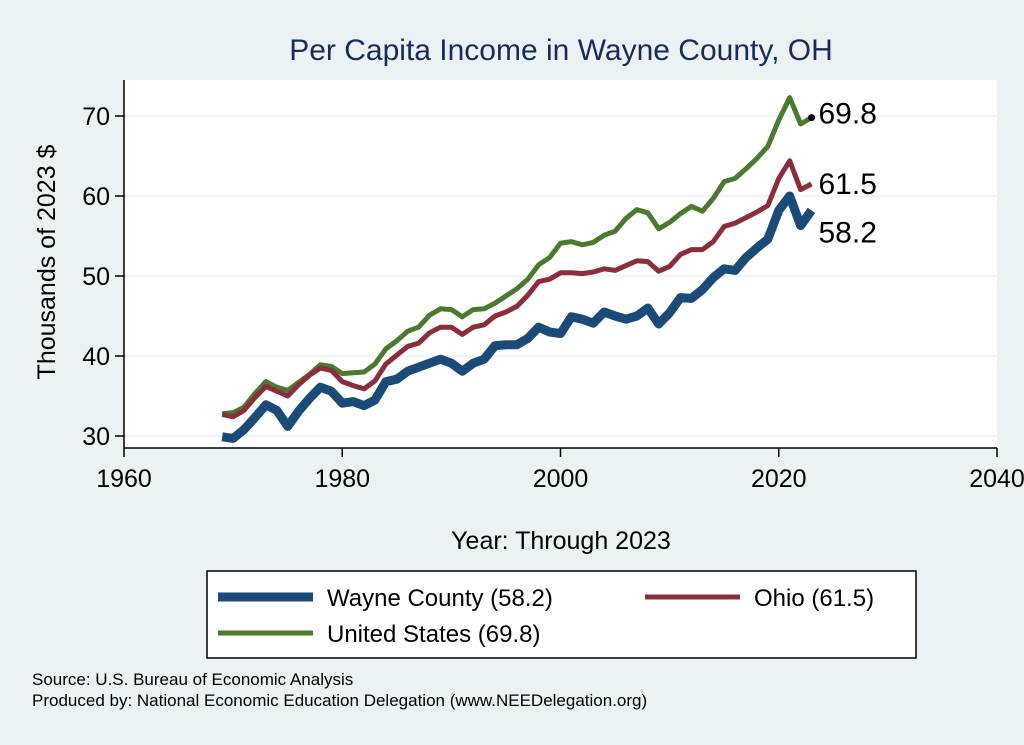 This screenshot has width=1024, height=745. I want to click on legend-box, so click(561, 614).